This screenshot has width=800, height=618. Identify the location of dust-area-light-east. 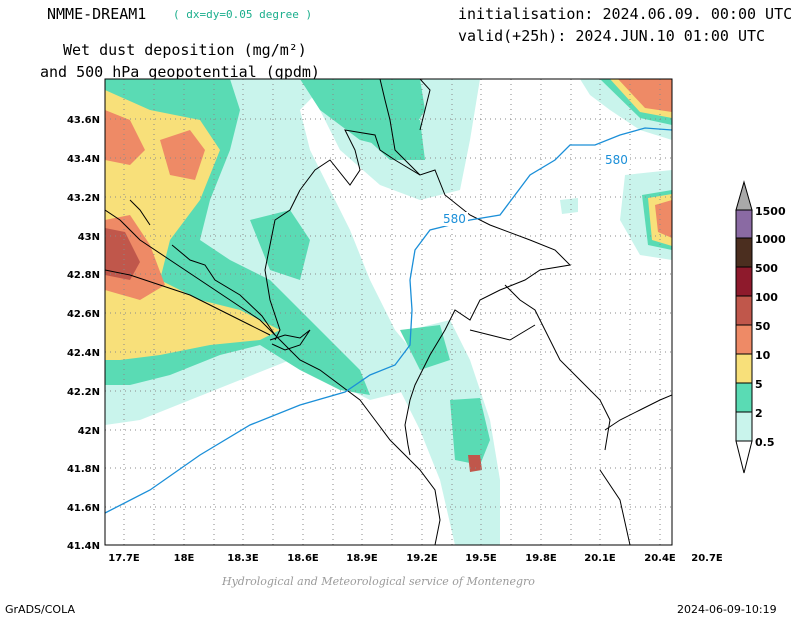
(450, 432).